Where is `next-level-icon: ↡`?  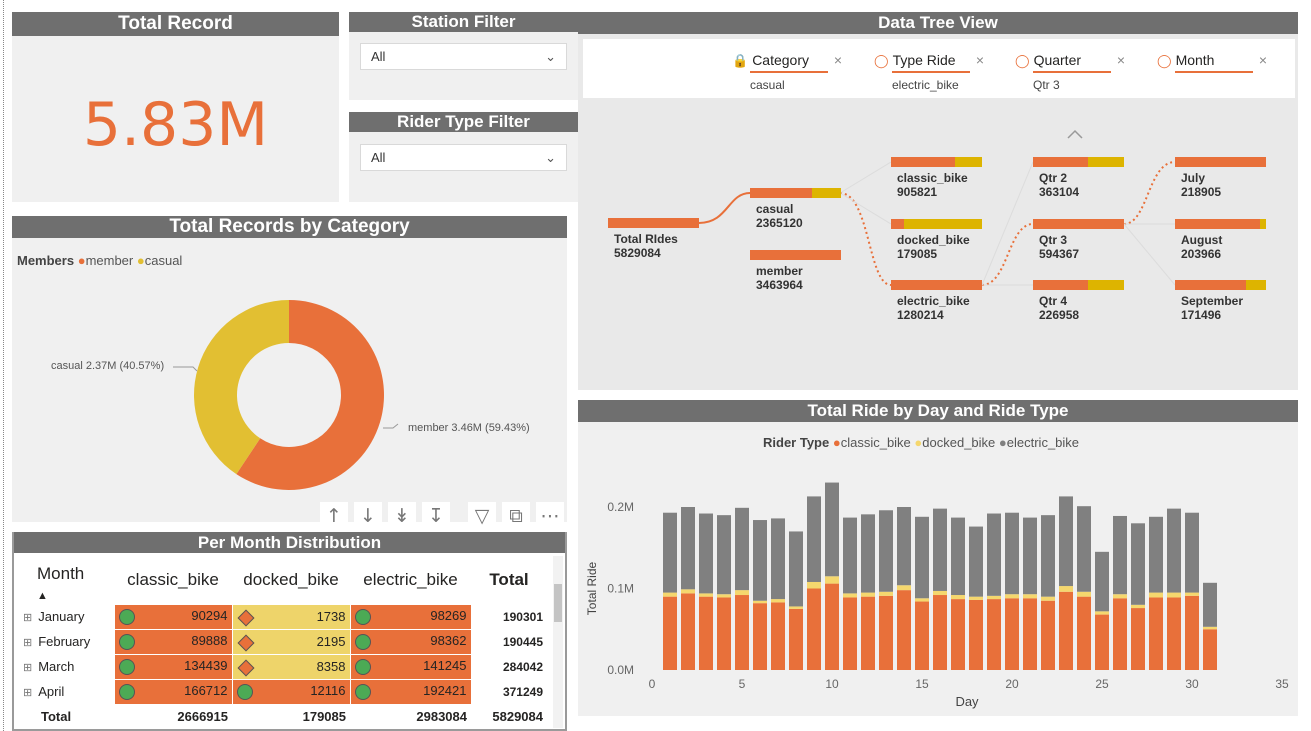 next-level-icon: ↡ is located at coordinates (402, 516).